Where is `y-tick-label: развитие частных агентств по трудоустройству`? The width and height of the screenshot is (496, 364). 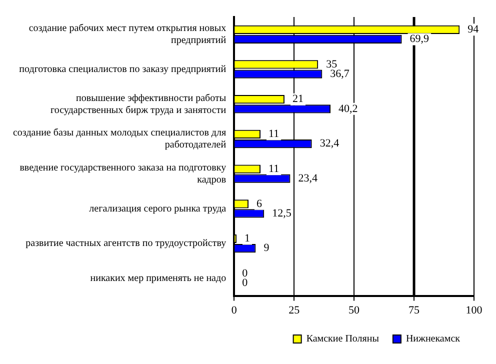
y-tick-label: развитие частных агентств по трудоустройству is located at coordinates (126, 244).